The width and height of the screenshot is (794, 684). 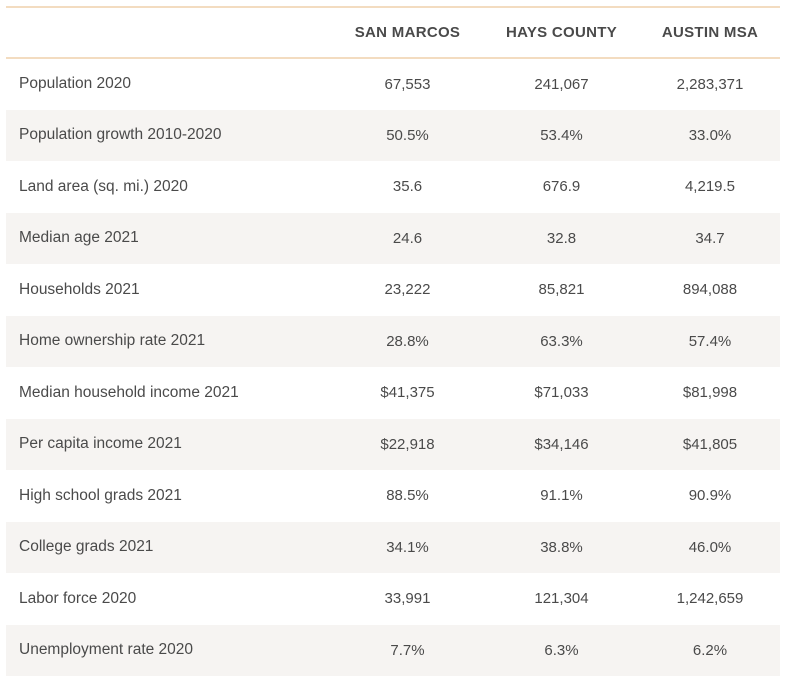 What do you see at coordinates (75, 84) in the screenshot?
I see `row-label: Population 2020` at bounding box center [75, 84].